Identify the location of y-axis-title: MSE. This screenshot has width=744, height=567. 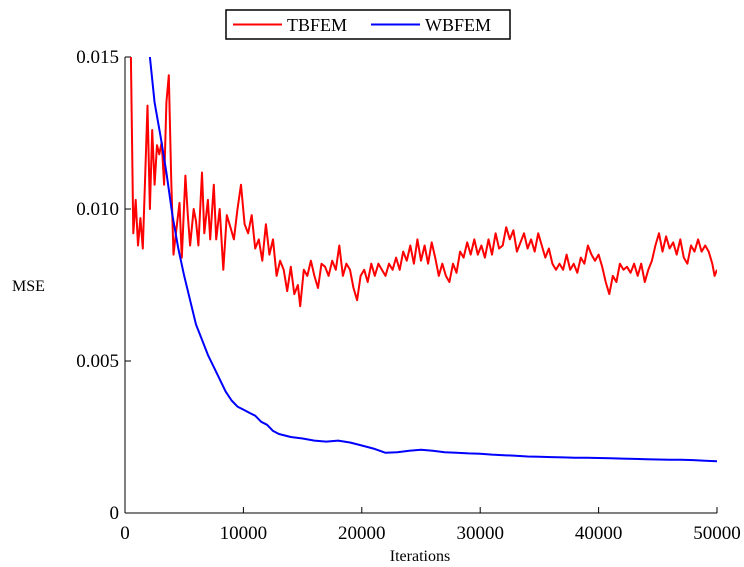
(28, 286).